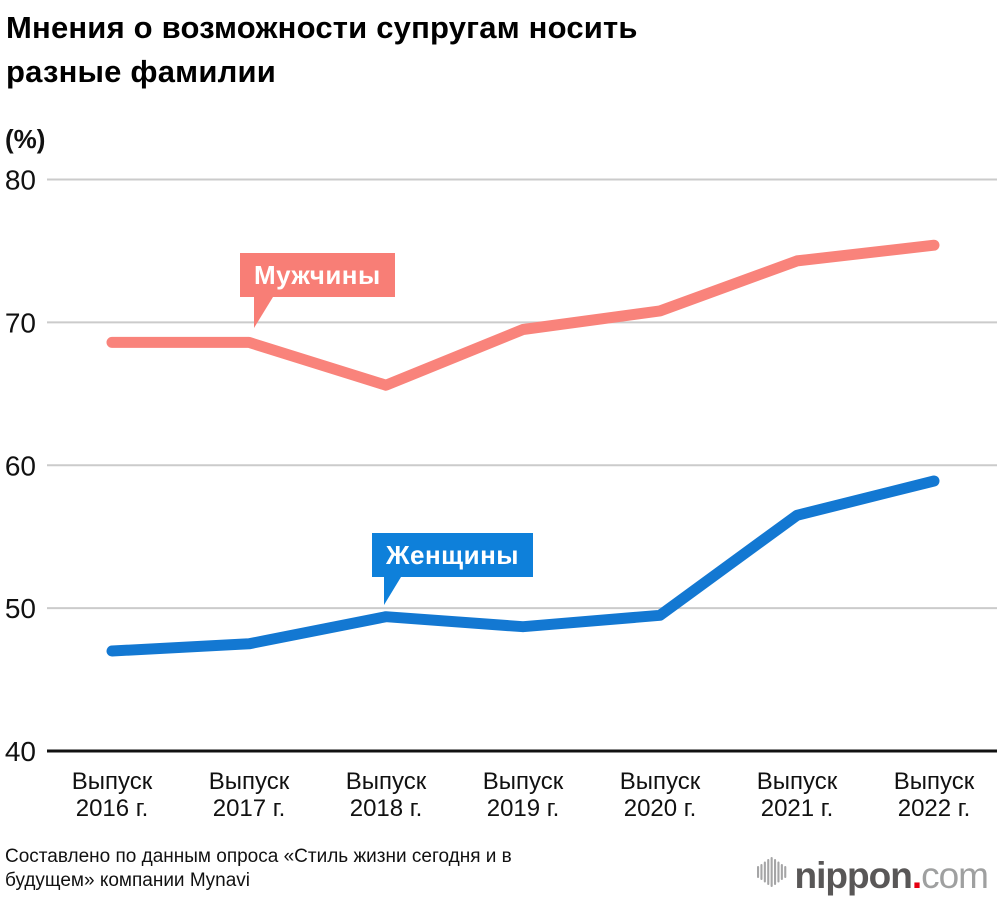 The image size is (1000, 902). I want to click on x-tick-label-3-line2: 2018 г., so click(386, 808).